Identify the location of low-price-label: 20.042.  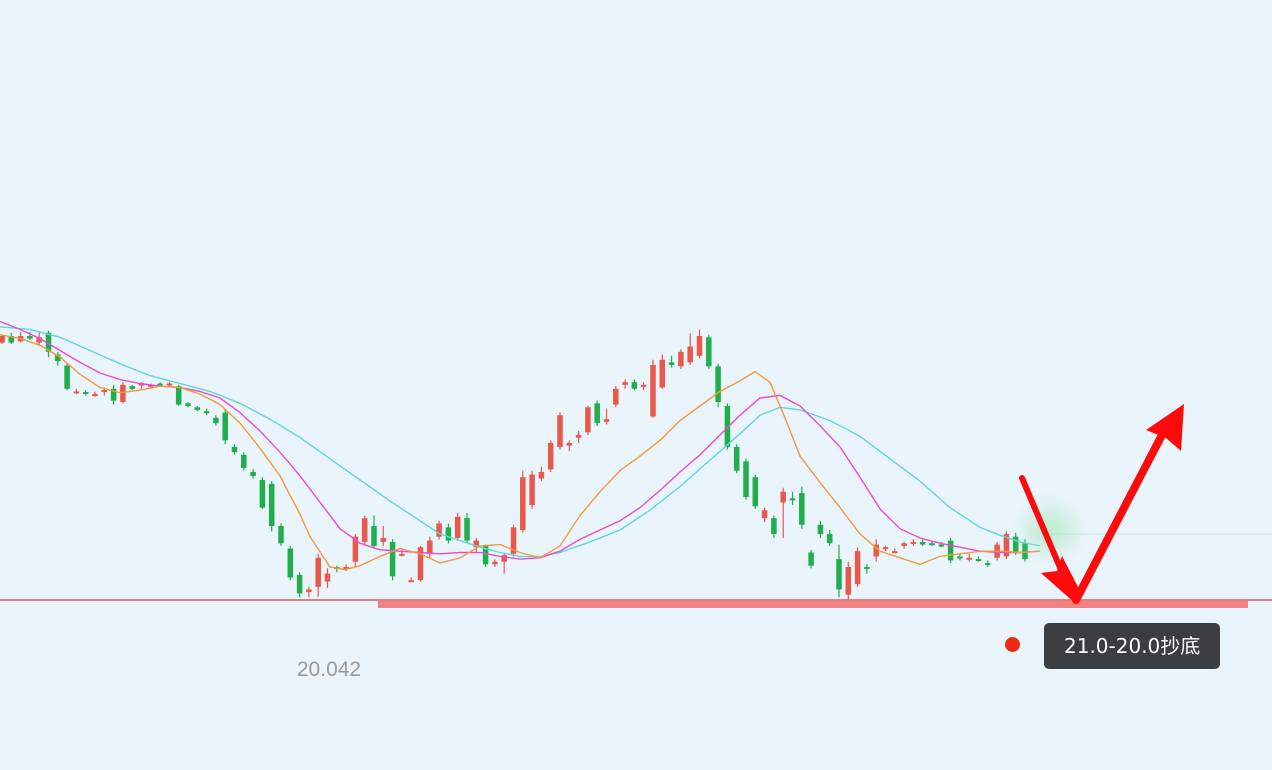
(329, 669).